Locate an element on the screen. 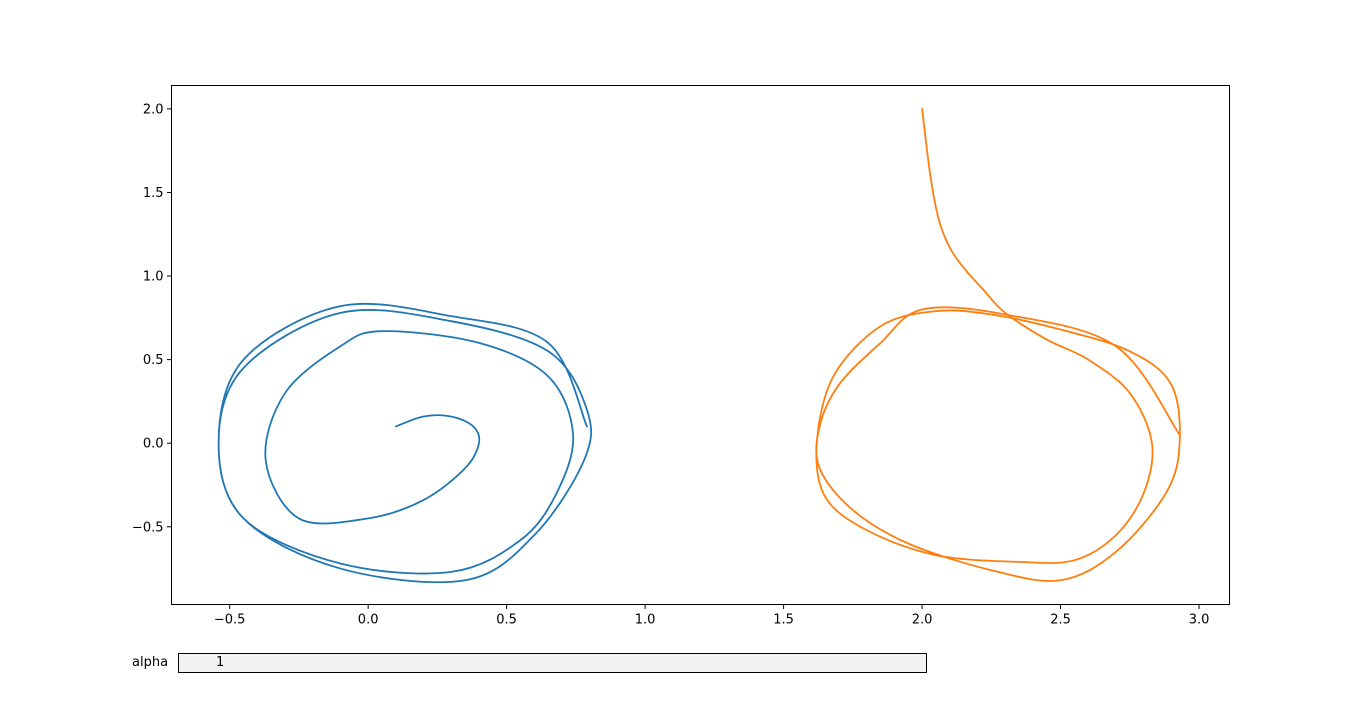 The height and width of the screenshot is (710, 1366). alpha-textbox-row: alpha 1 is located at coordinates (683, 665).